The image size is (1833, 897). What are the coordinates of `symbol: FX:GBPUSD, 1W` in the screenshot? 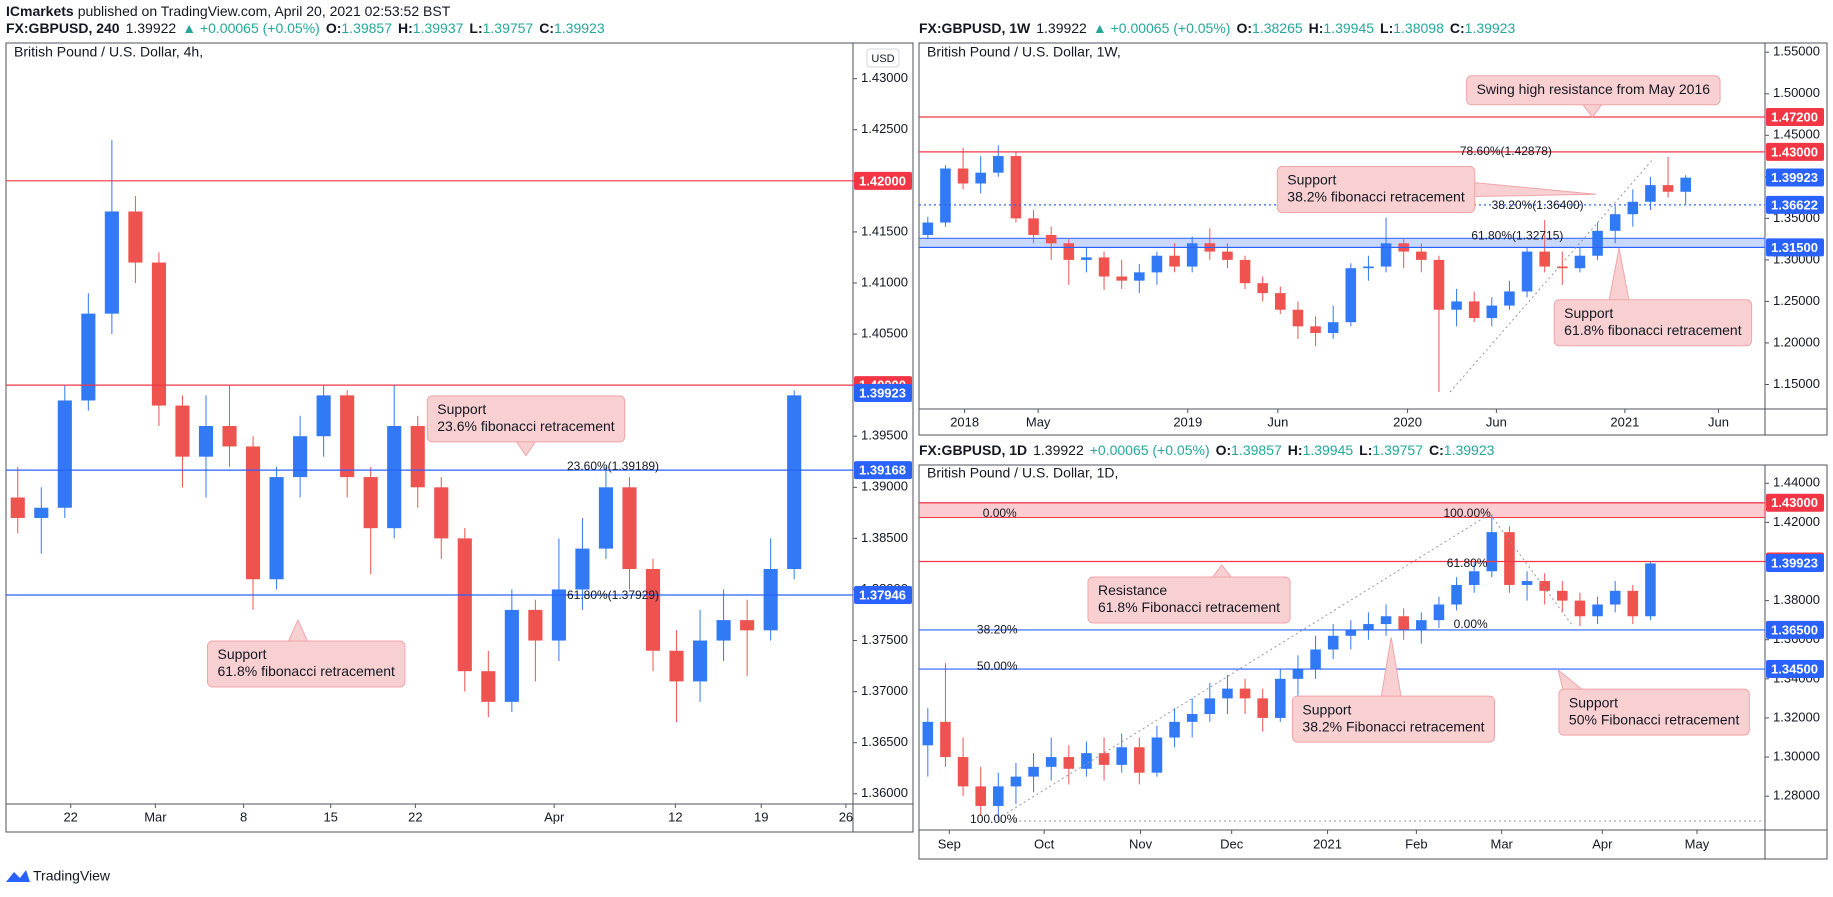 It's located at (975, 28).